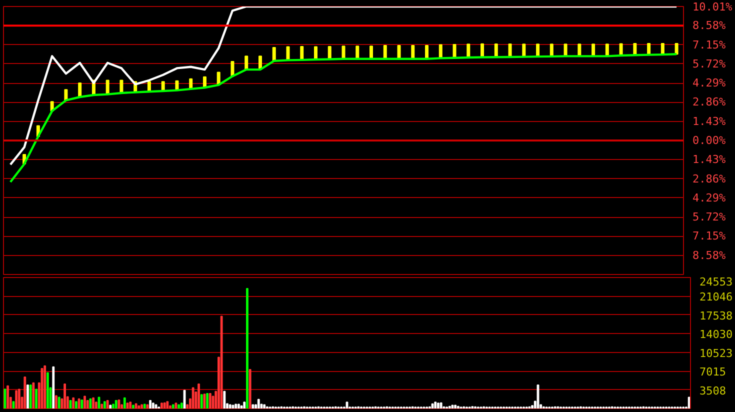 This screenshot has width=735, height=412. I want to click on y-tick-label: 21046, so click(716, 297).